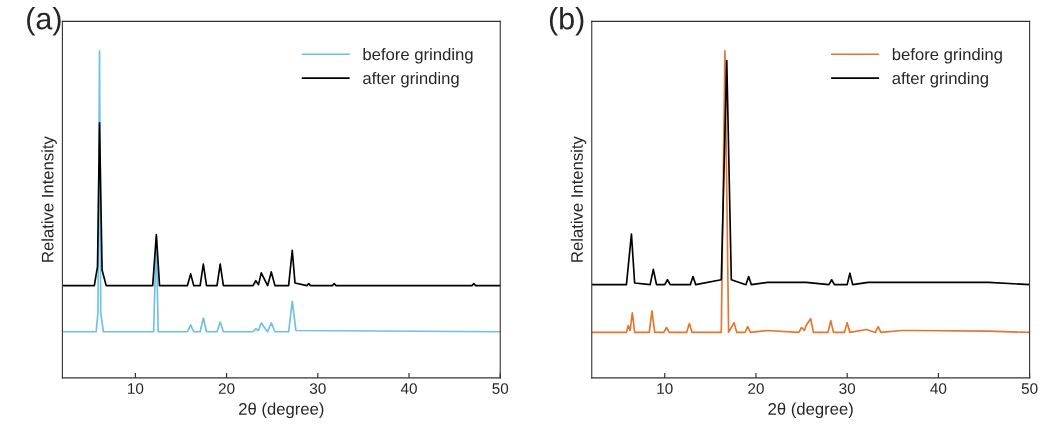 The height and width of the screenshot is (427, 1040). Describe the element at coordinates (566, 21) in the screenshot. I see `text: (b)` at that location.